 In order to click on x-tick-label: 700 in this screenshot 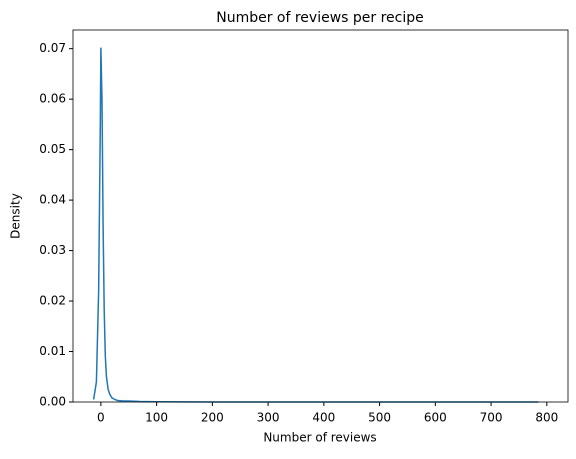, I will do `click(491, 418)`.